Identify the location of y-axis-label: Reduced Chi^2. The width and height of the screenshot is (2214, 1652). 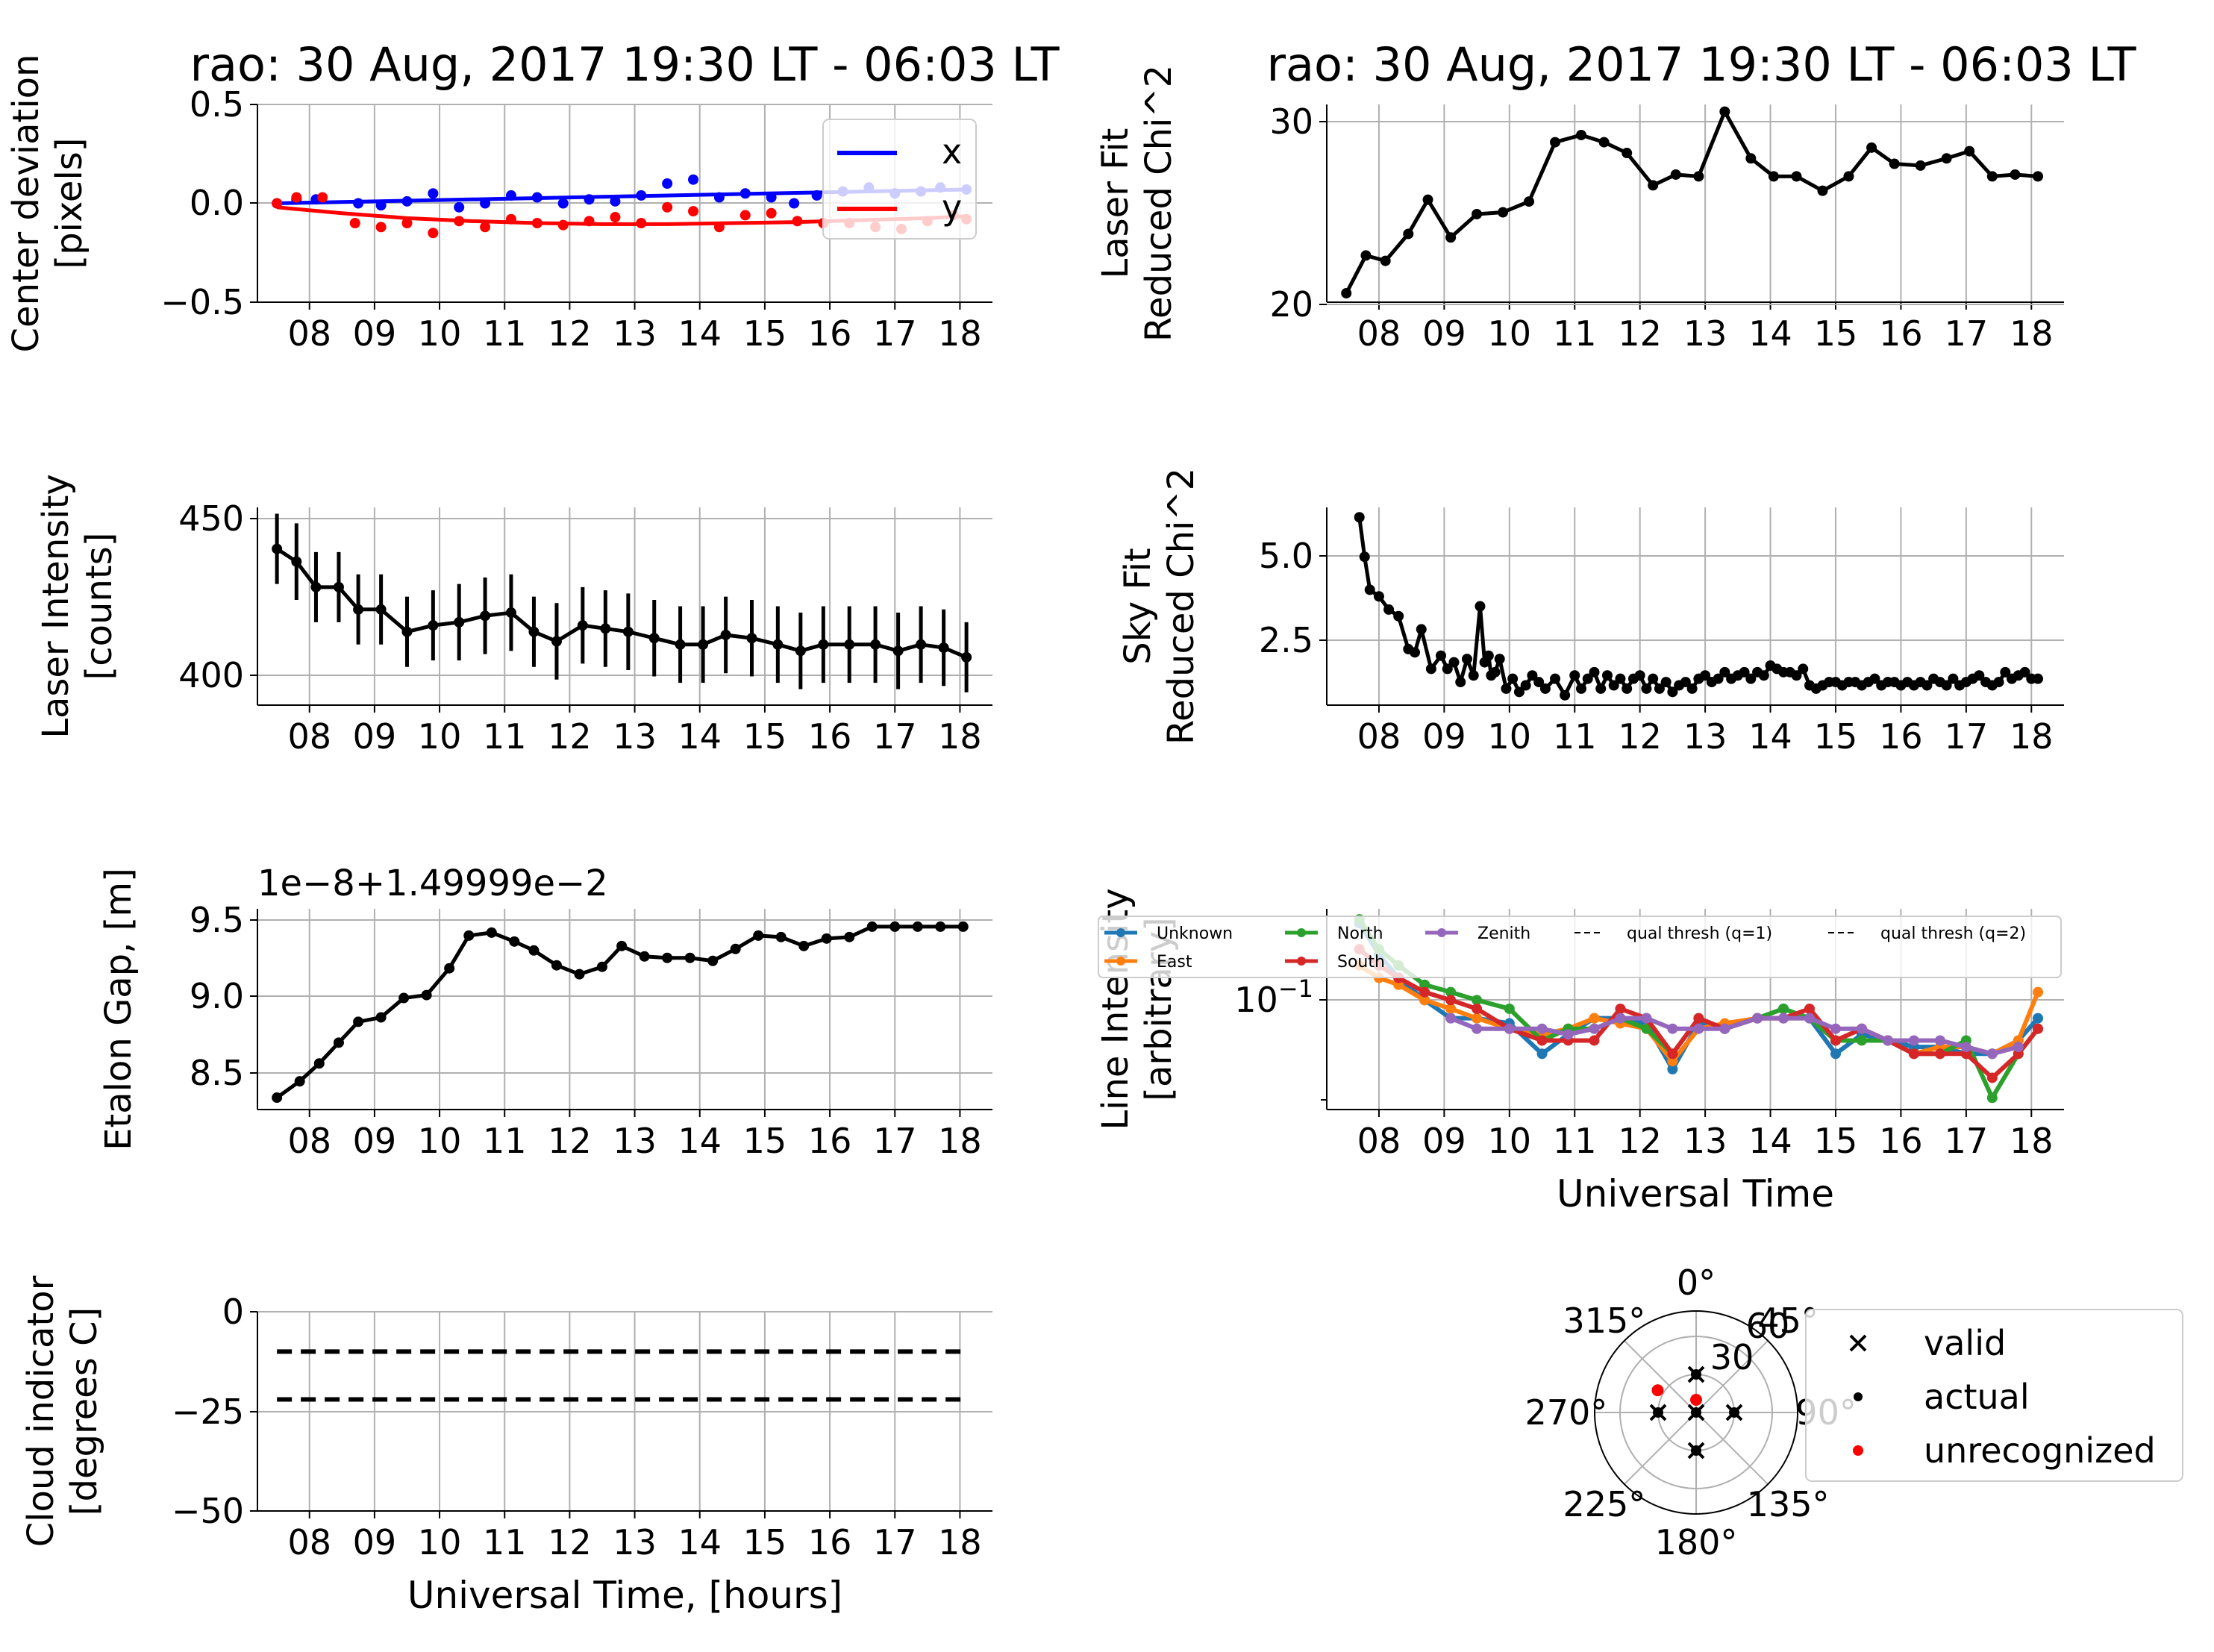
(1181, 606).